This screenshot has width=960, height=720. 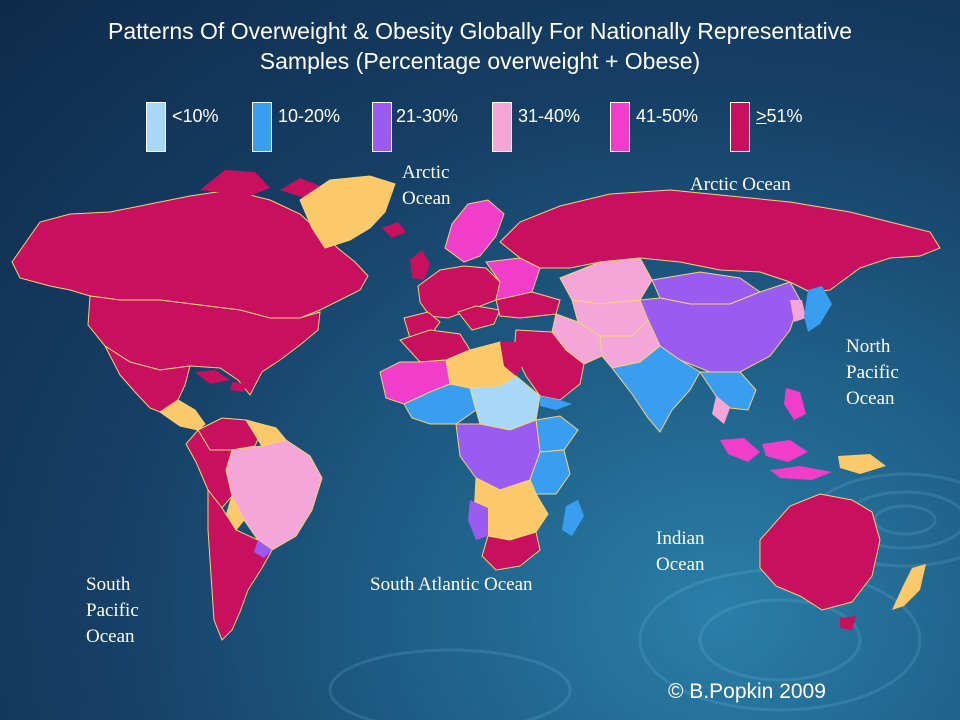 What do you see at coordinates (573, 518) in the screenshot?
I see `region-madagascar` at bounding box center [573, 518].